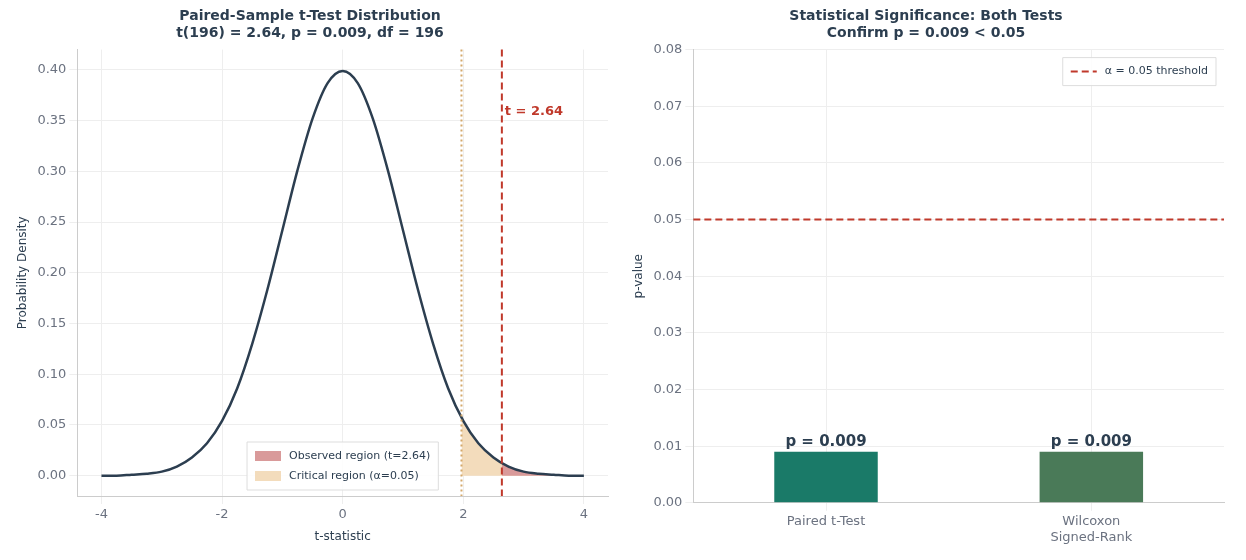  I want to click on legend-label: Observed region (t=2.64), so click(360, 455).